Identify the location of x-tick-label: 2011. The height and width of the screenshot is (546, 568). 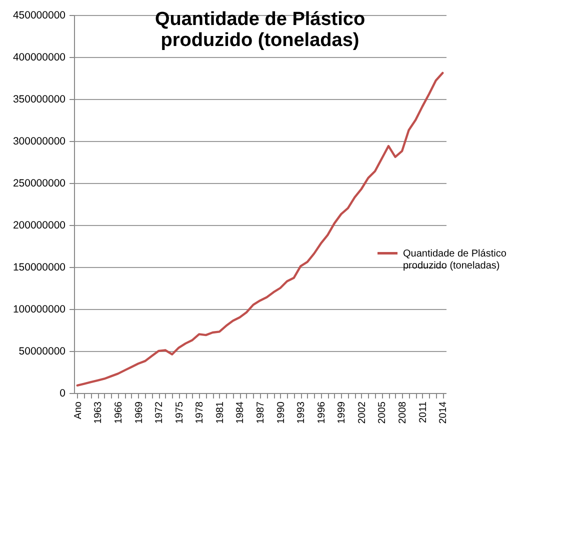
(423, 412).